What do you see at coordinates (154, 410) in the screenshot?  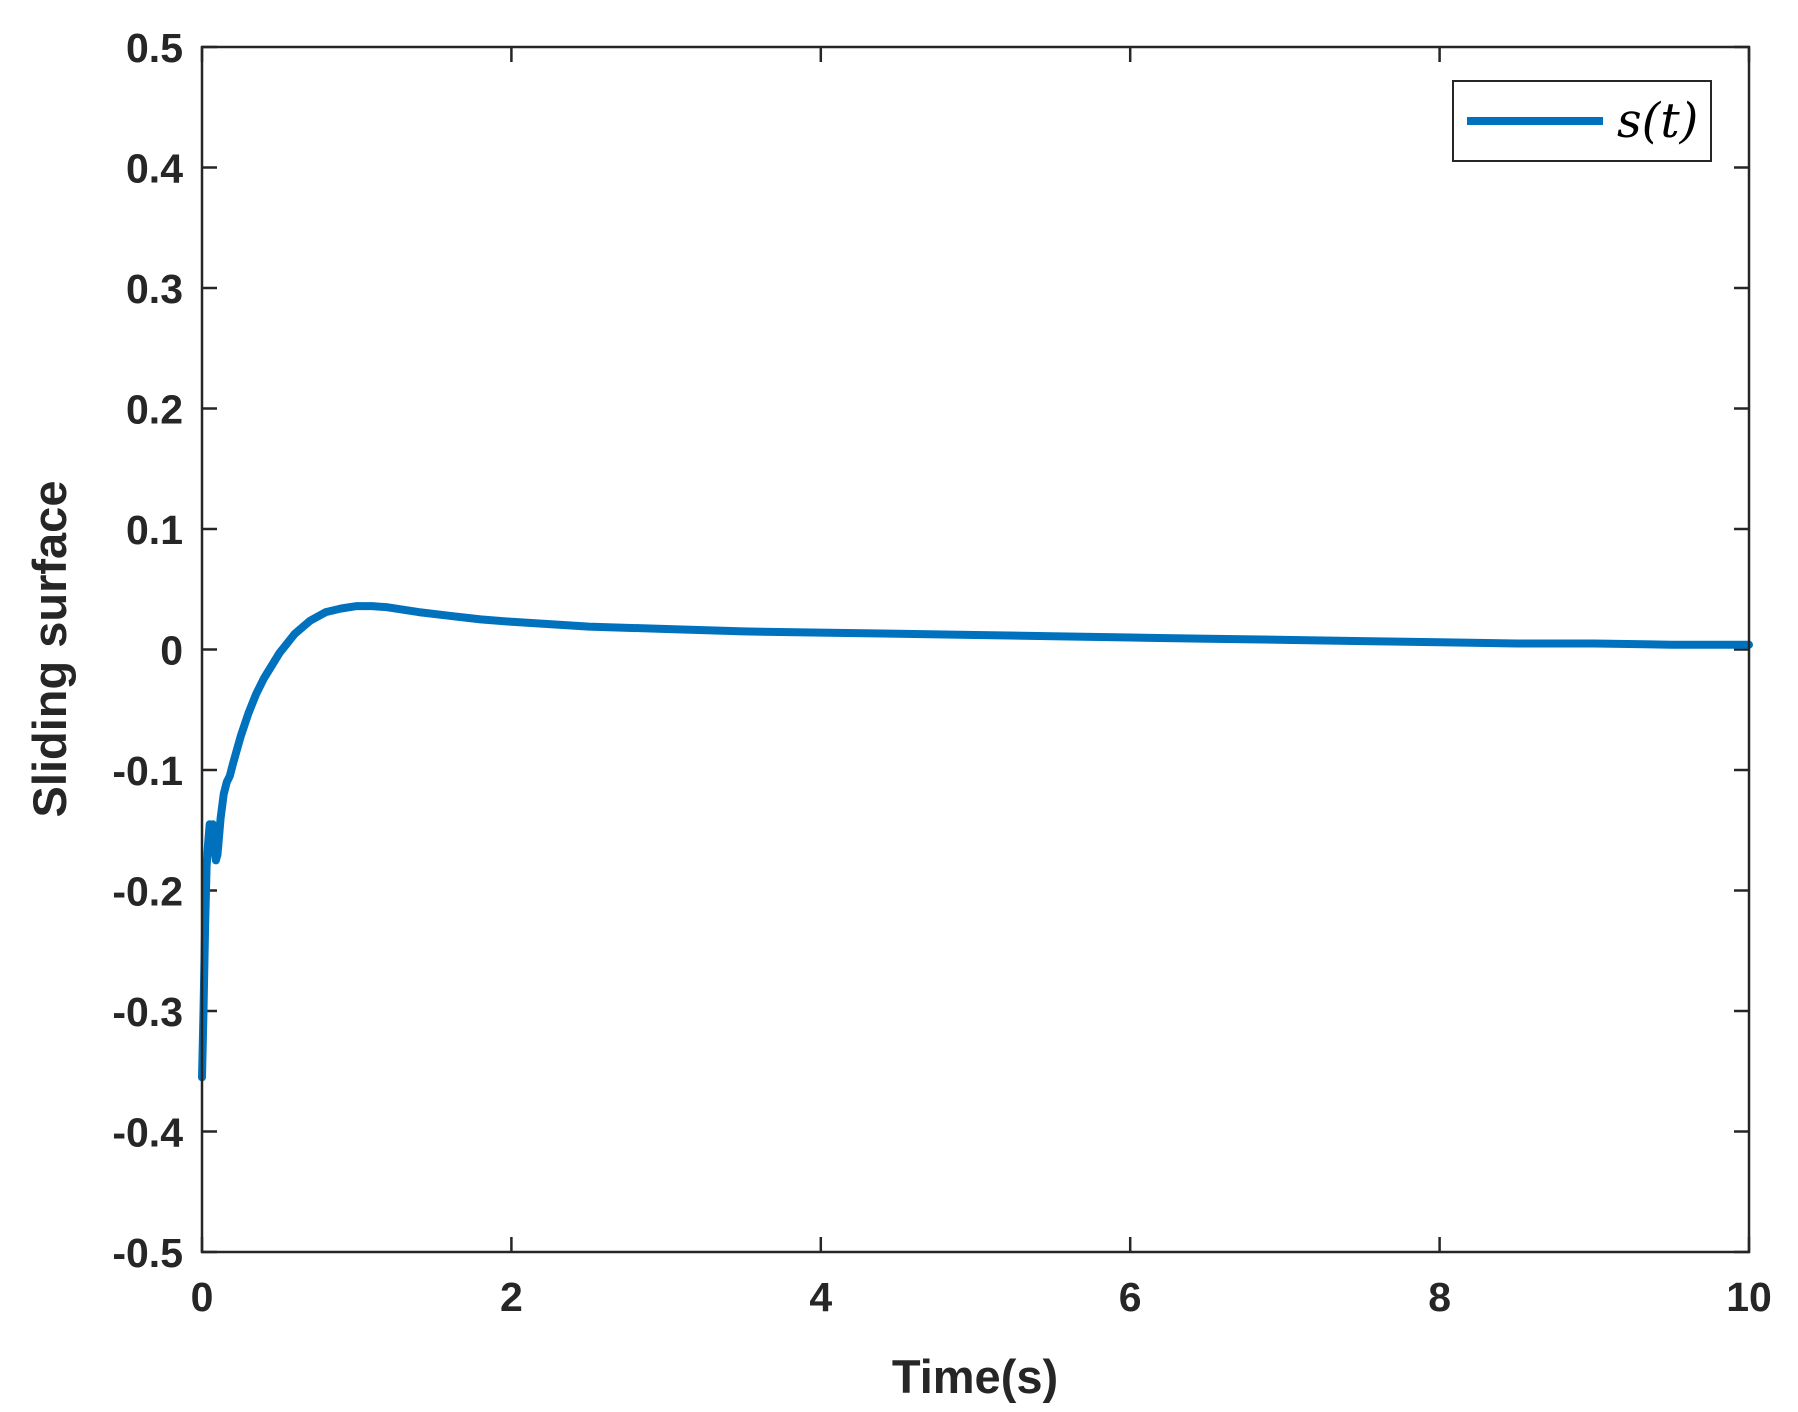 I see `y-tick-label: 0.2` at bounding box center [154, 410].